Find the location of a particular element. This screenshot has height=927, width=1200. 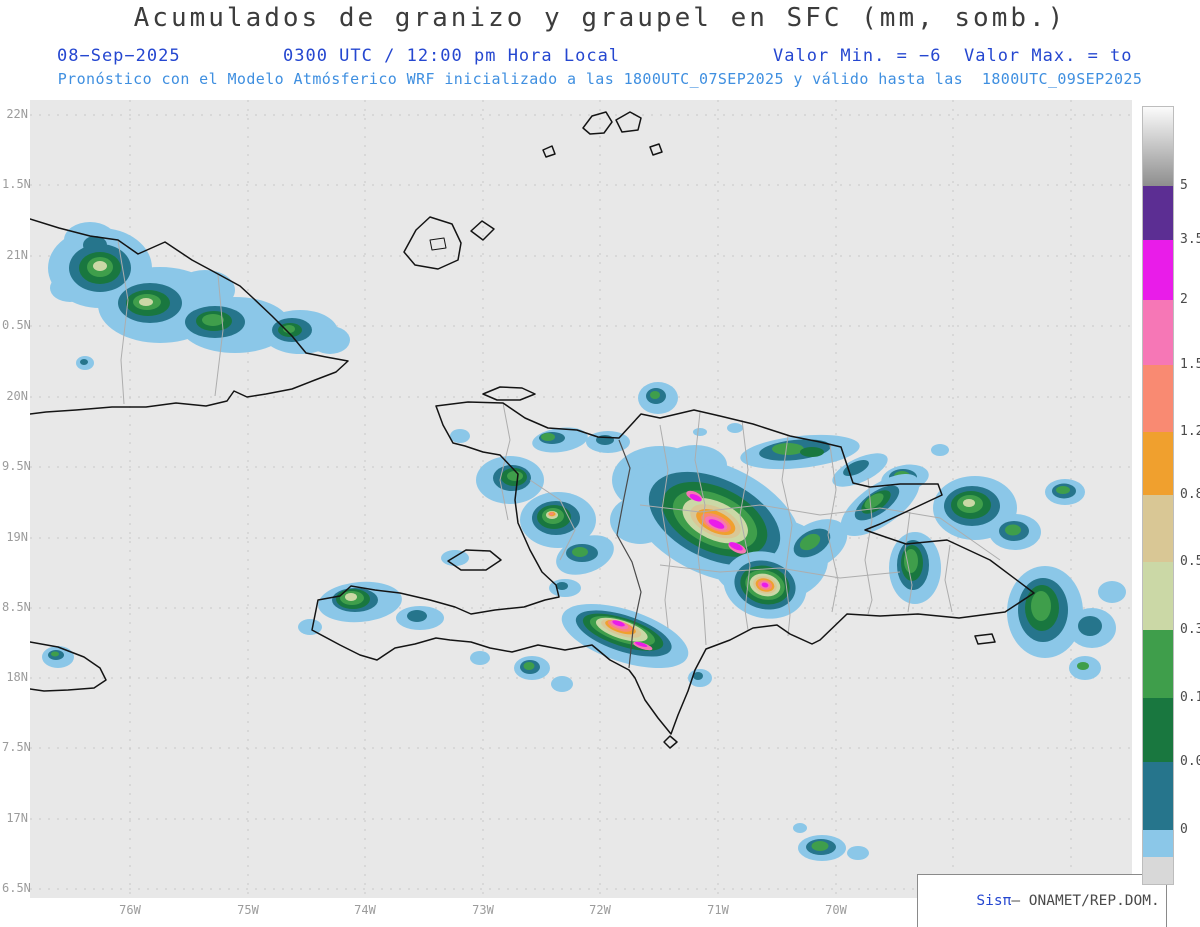

colorbar-segment-green is located at coordinates (1158, 664).